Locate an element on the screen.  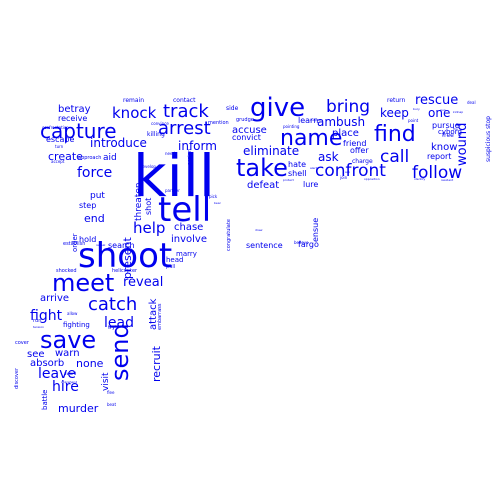
word-94: establish is located at coordinates (74, 244).